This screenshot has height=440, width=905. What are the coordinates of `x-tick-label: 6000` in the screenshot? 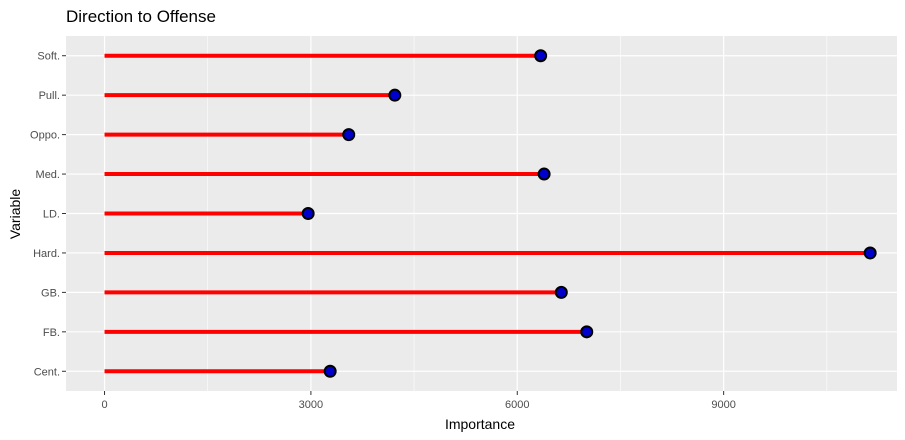 It's located at (517, 405).